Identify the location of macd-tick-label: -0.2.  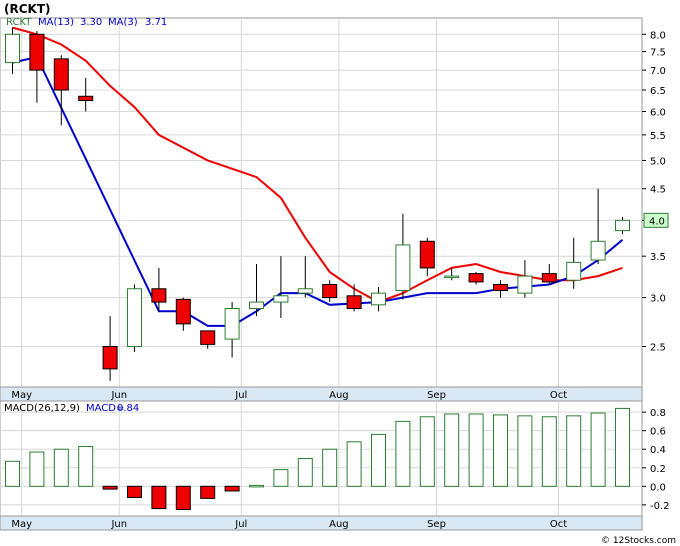
(660, 506).